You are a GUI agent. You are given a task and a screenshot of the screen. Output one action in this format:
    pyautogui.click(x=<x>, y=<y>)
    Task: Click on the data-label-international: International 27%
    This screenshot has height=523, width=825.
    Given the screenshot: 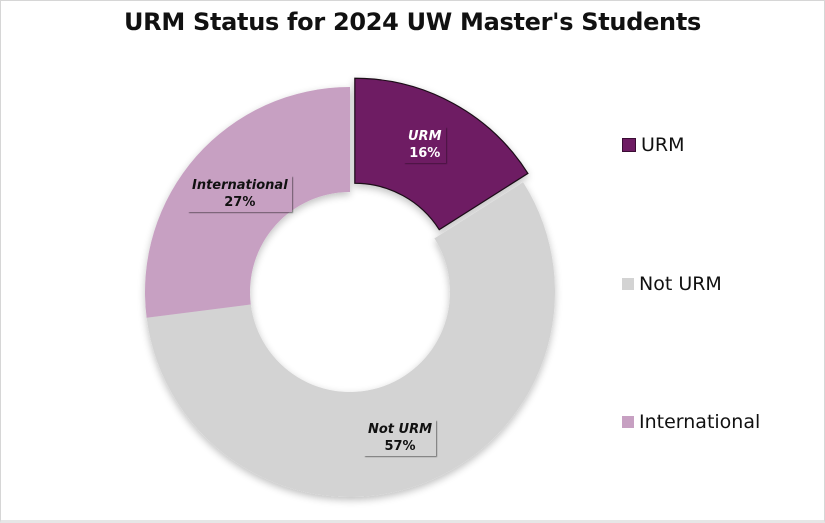 What is the action you would take?
    pyautogui.click(x=240, y=194)
    